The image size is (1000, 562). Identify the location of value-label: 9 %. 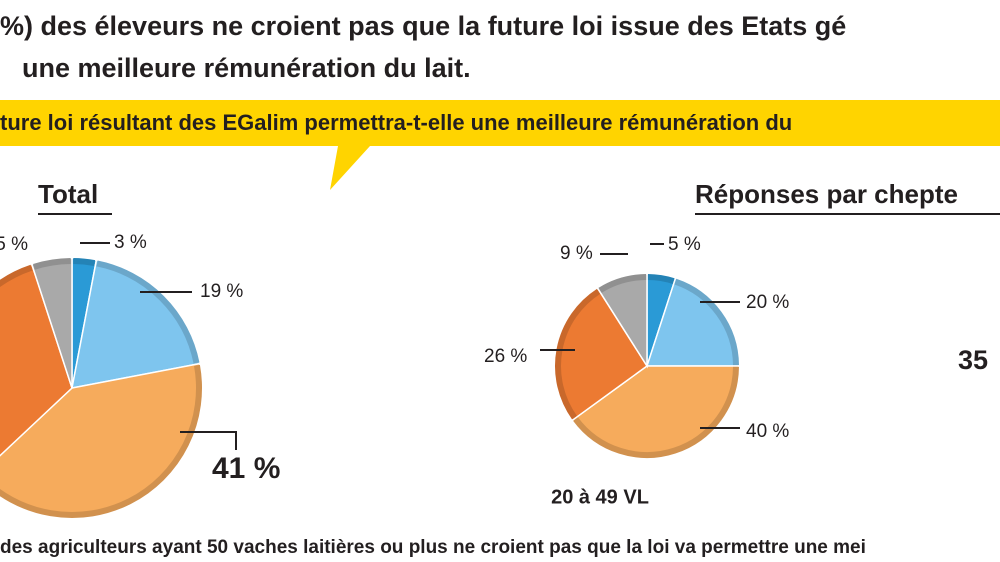
(576, 253).